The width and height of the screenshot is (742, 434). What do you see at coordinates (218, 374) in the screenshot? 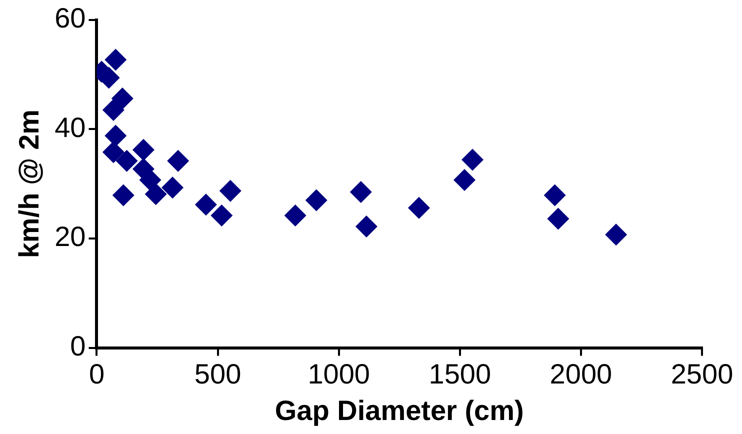
I see `x-tick-label: 500` at bounding box center [218, 374].